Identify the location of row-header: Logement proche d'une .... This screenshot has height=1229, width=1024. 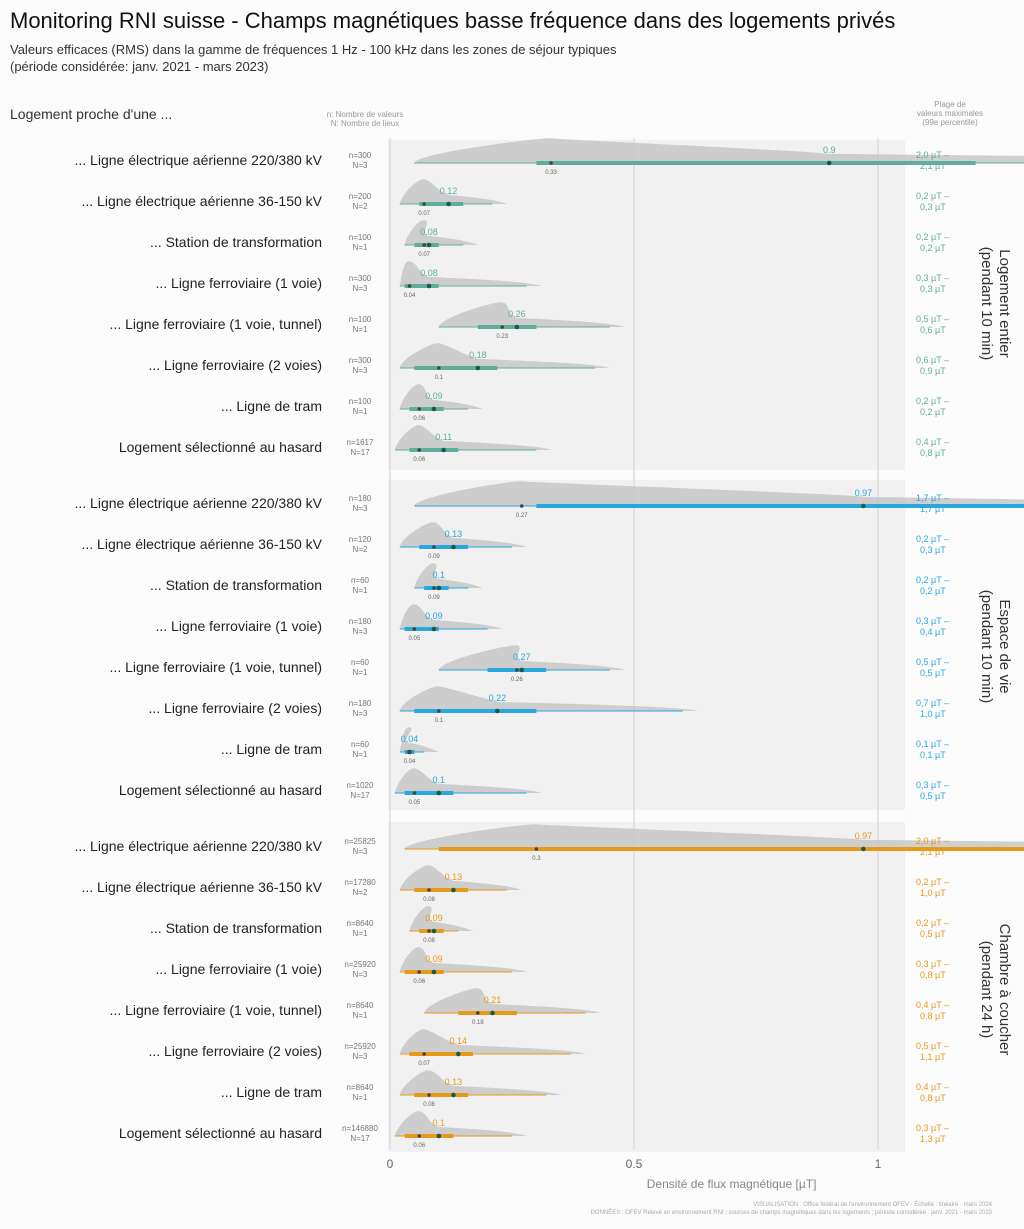
(91, 114).